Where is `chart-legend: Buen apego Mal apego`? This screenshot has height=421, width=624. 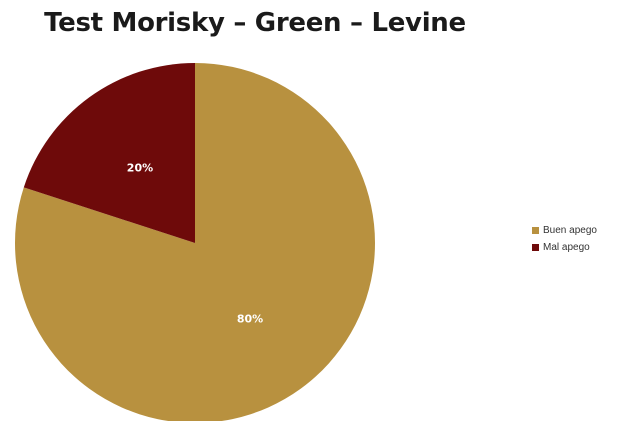
chart-legend: Buen apego Mal apego is located at coordinates (564, 239).